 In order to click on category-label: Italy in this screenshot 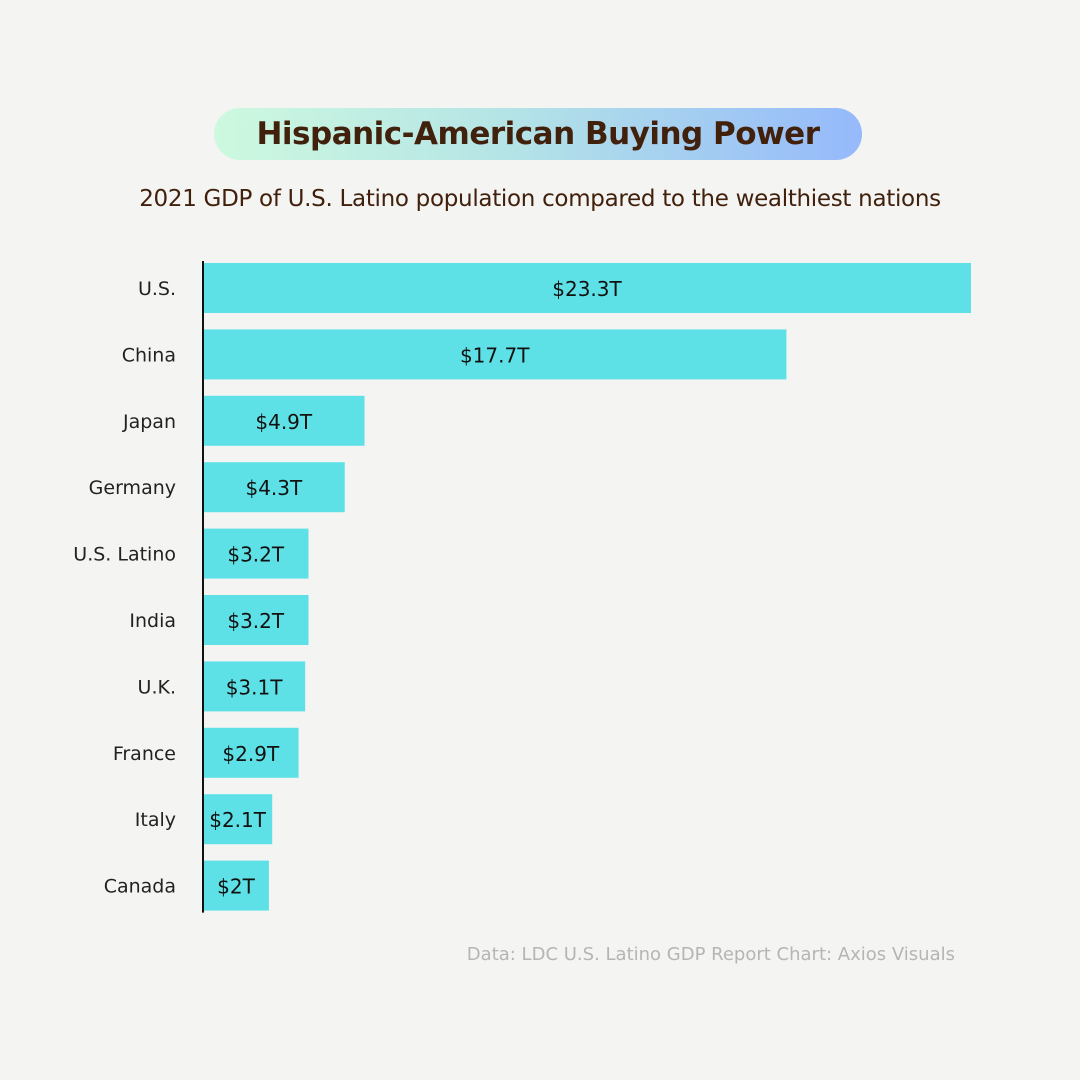, I will do `click(155, 820)`.